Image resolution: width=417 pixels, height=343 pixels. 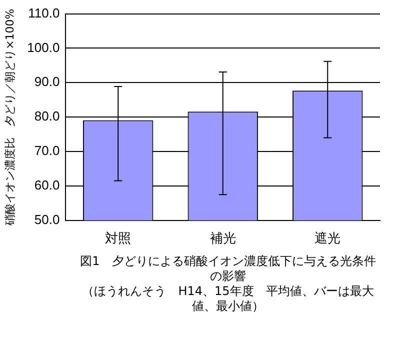 What do you see at coordinates (223, 239) in the screenshot?
I see `x-tick-label: 補光` at bounding box center [223, 239].